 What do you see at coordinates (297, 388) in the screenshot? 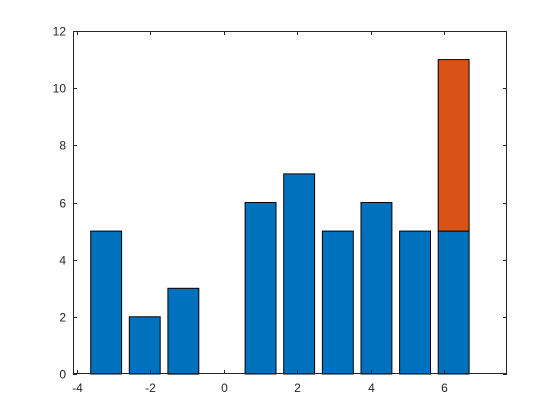
I see `x-tick-label: 2` at bounding box center [297, 388].